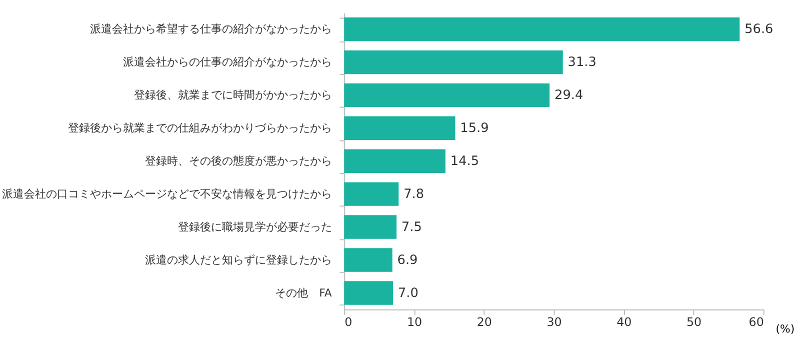 This screenshot has width=800, height=339. What do you see at coordinates (238, 161) in the screenshot?
I see `y-tick-label: 登録時、その後の態度が悪かったから` at bounding box center [238, 161].